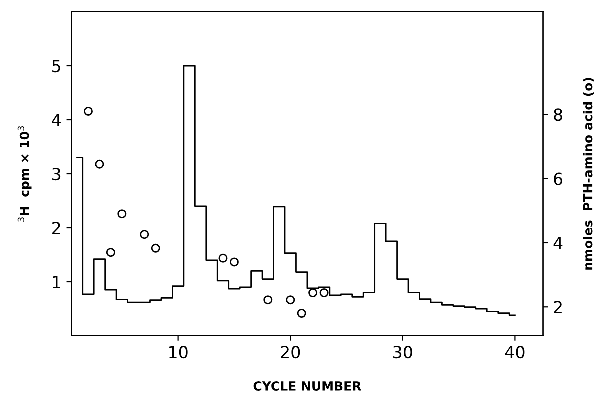  What do you see at coordinates (558, 115) in the screenshot?
I see `y2-tick-label: 8` at bounding box center [558, 115].